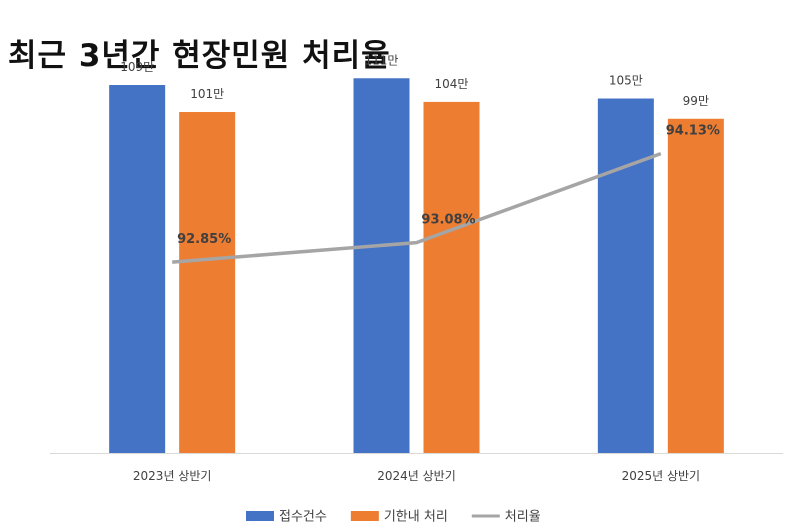 The image size is (800, 527). What do you see at coordinates (137, 269) in the screenshot?
I see `bar-접수건수-0` at bounding box center [137, 269].